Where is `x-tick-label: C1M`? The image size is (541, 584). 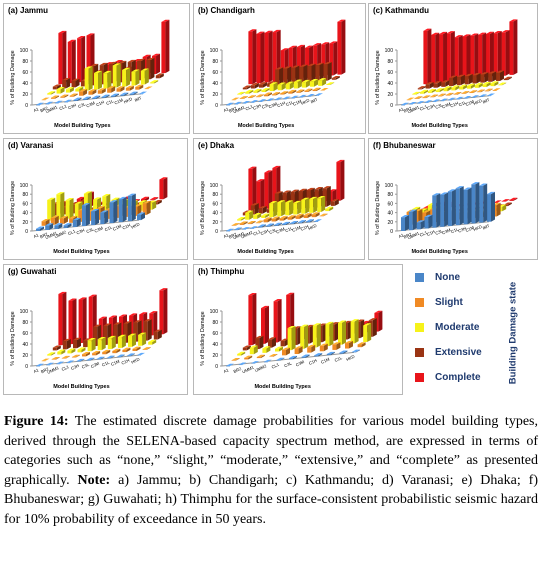
x-tick-label: C1M is located at coordinates (470, 103).